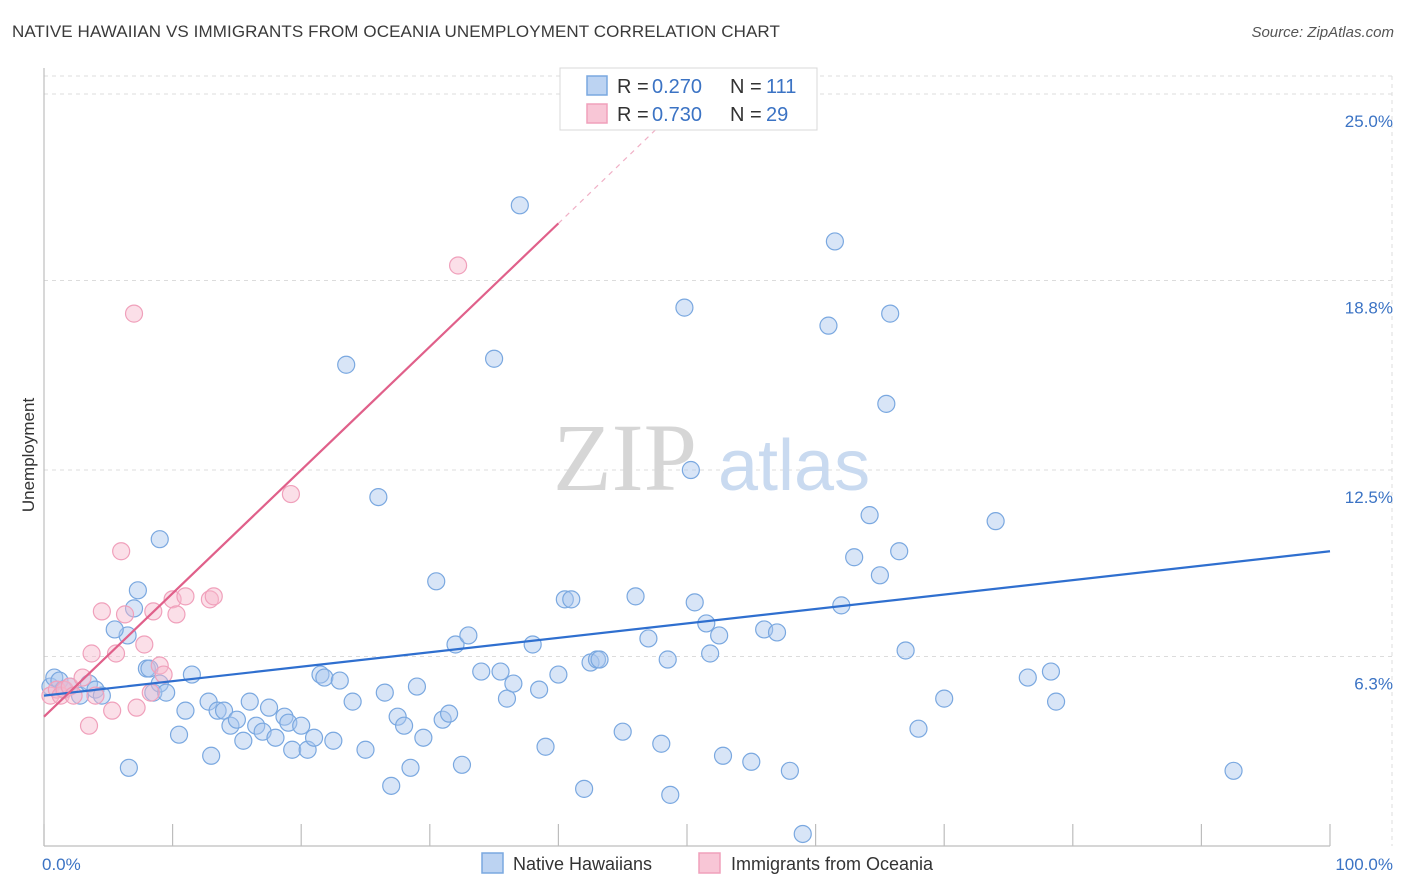 The image size is (1406, 892). What do you see at coordinates (1322, 32) in the screenshot?
I see `source-label: Source: ZipAtlas.com` at bounding box center [1322, 32].